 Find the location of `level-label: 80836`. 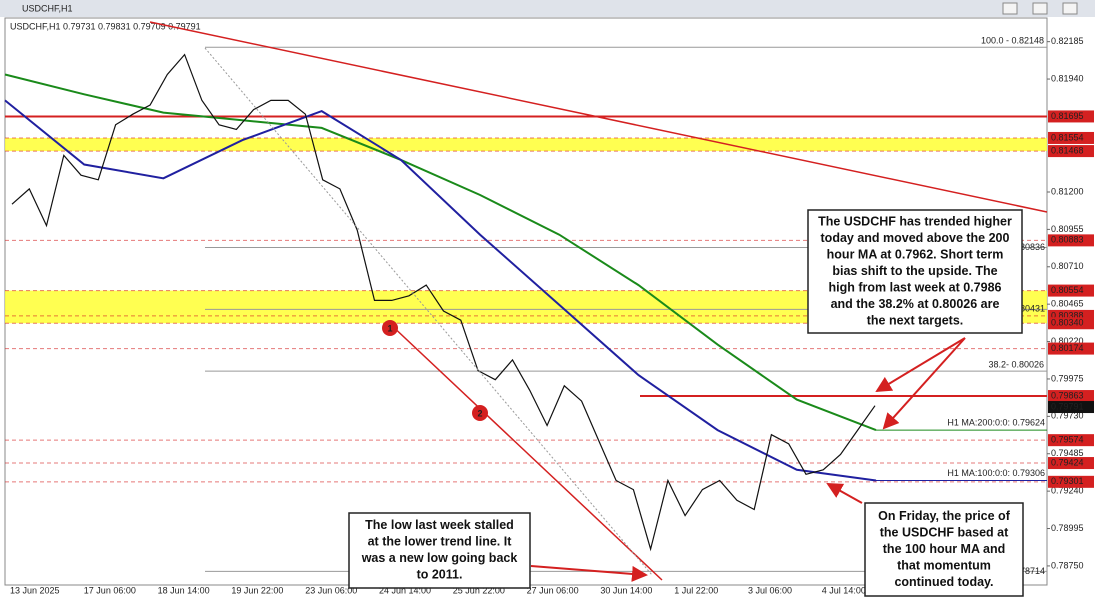

level-label: 80836 is located at coordinates (1032, 247).